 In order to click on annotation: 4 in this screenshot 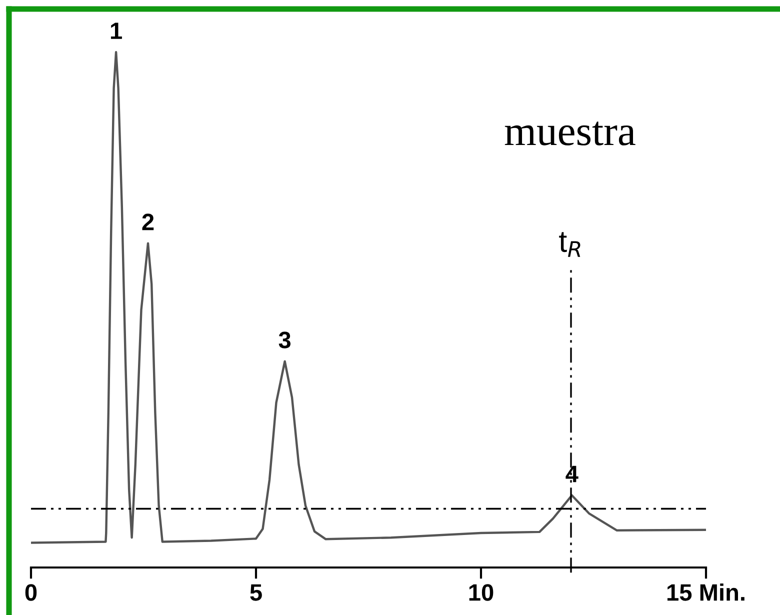, I will do `click(572, 474)`.